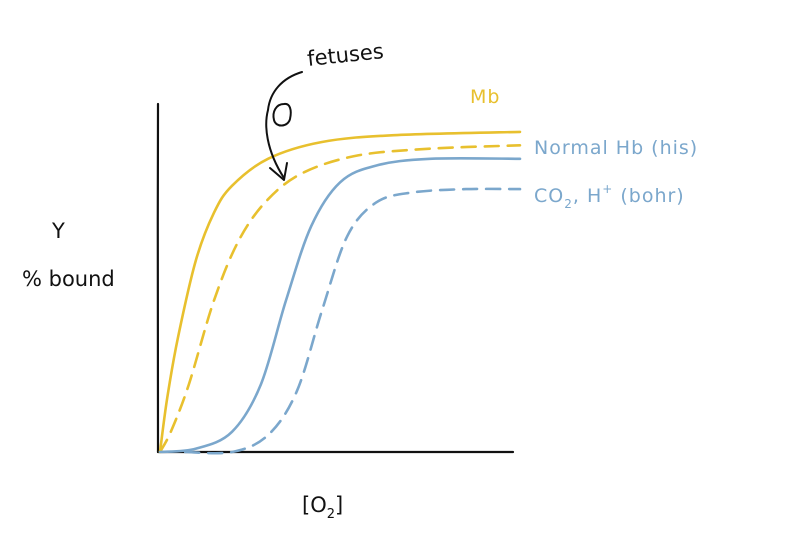 Image resolution: width=790 pixels, height=544 pixels. I want to click on bohr-label-part: , H, so click(587, 196).